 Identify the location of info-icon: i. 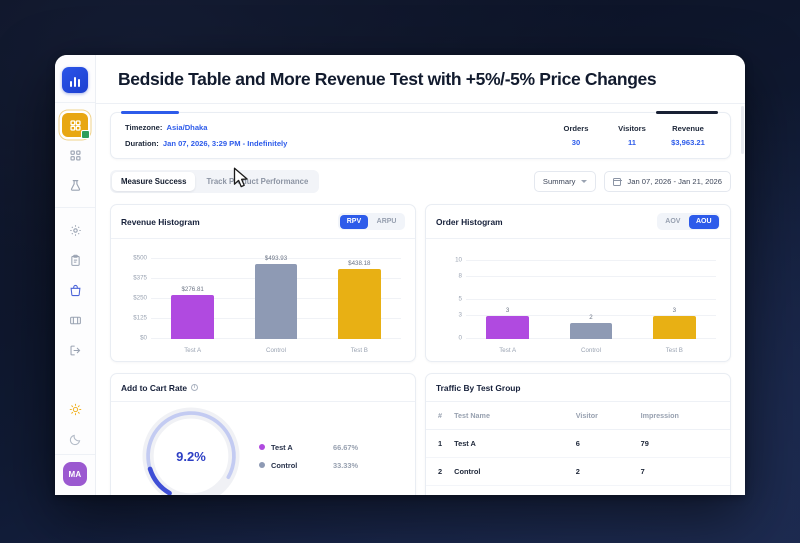
(195, 387).